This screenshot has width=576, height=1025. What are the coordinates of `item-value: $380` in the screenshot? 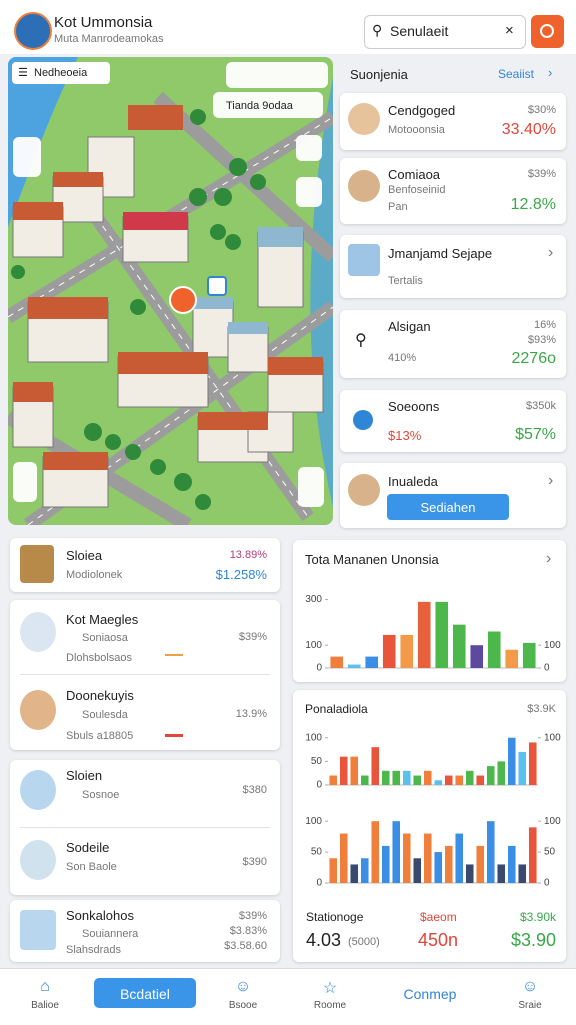 It's located at (254, 790).